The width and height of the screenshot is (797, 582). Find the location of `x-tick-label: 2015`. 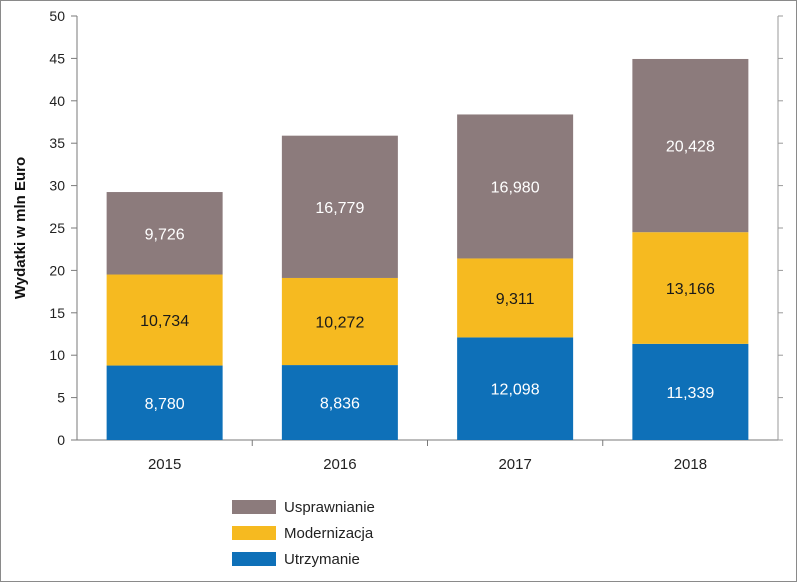

x-tick-label: 2015 is located at coordinates (164, 464).